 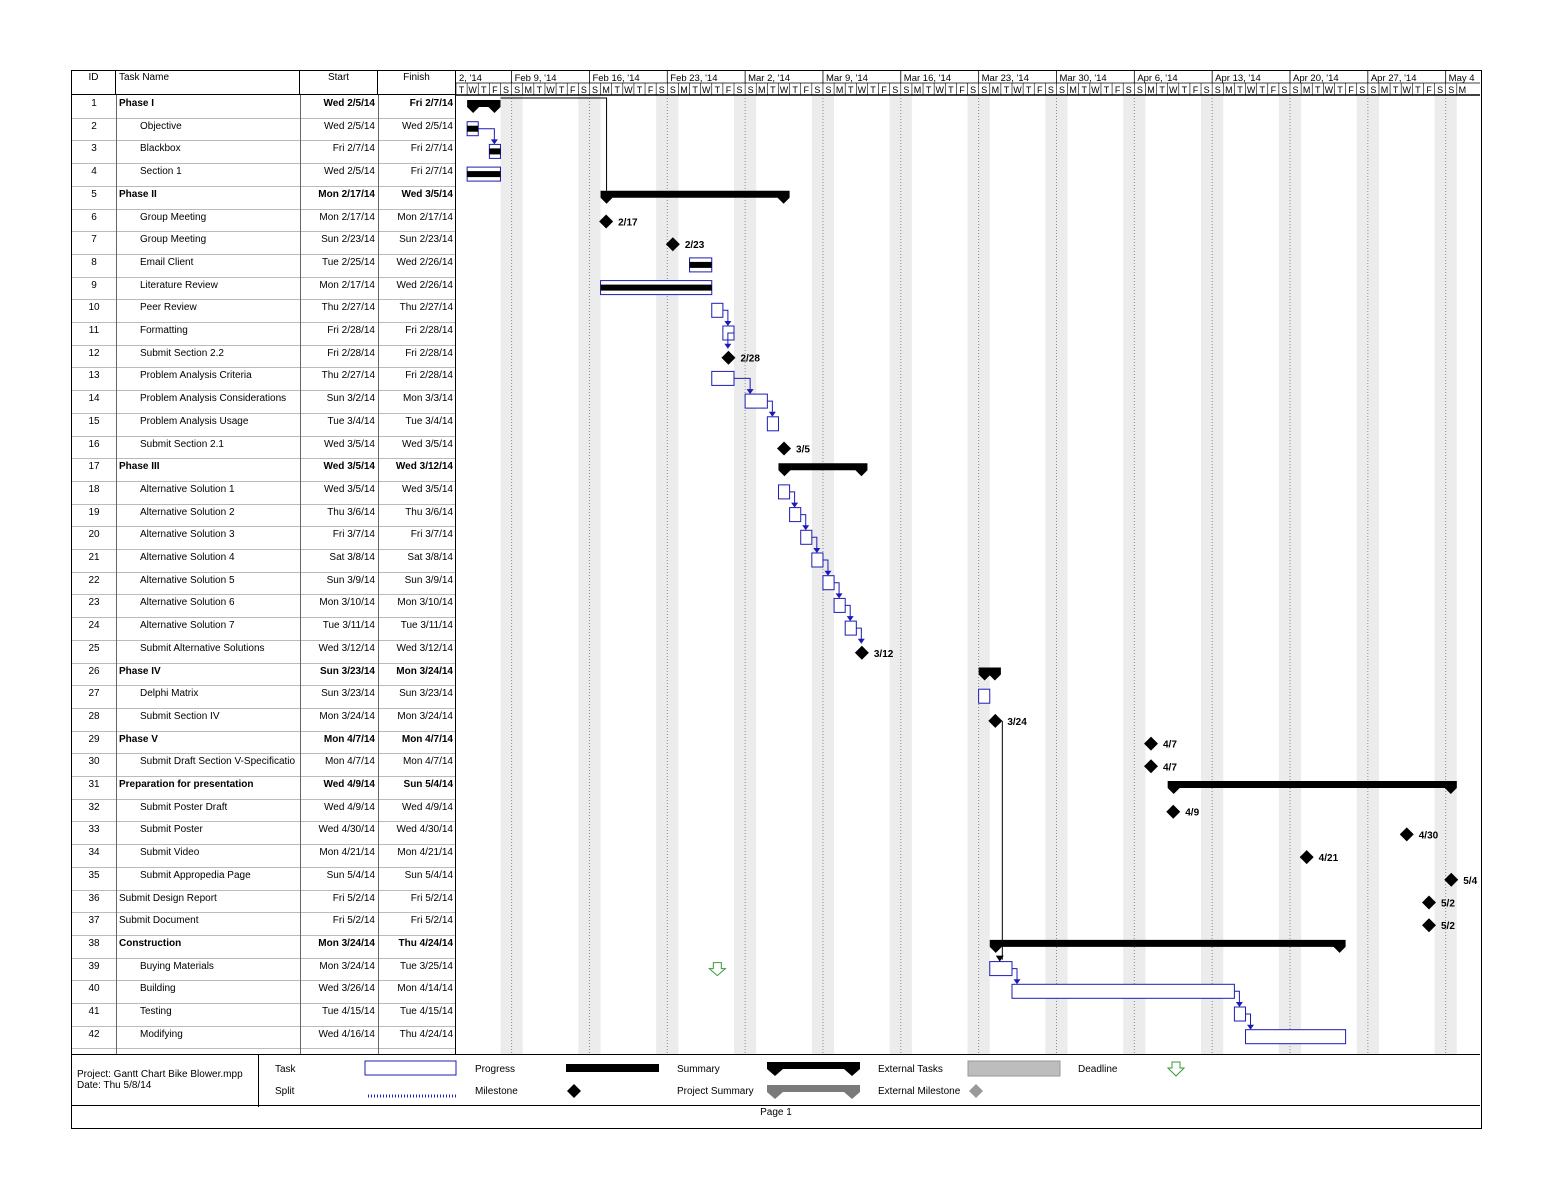 What do you see at coordinates (425, 989) in the screenshot?
I see `task-finish: Mon 4/14/14` at bounding box center [425, 989].